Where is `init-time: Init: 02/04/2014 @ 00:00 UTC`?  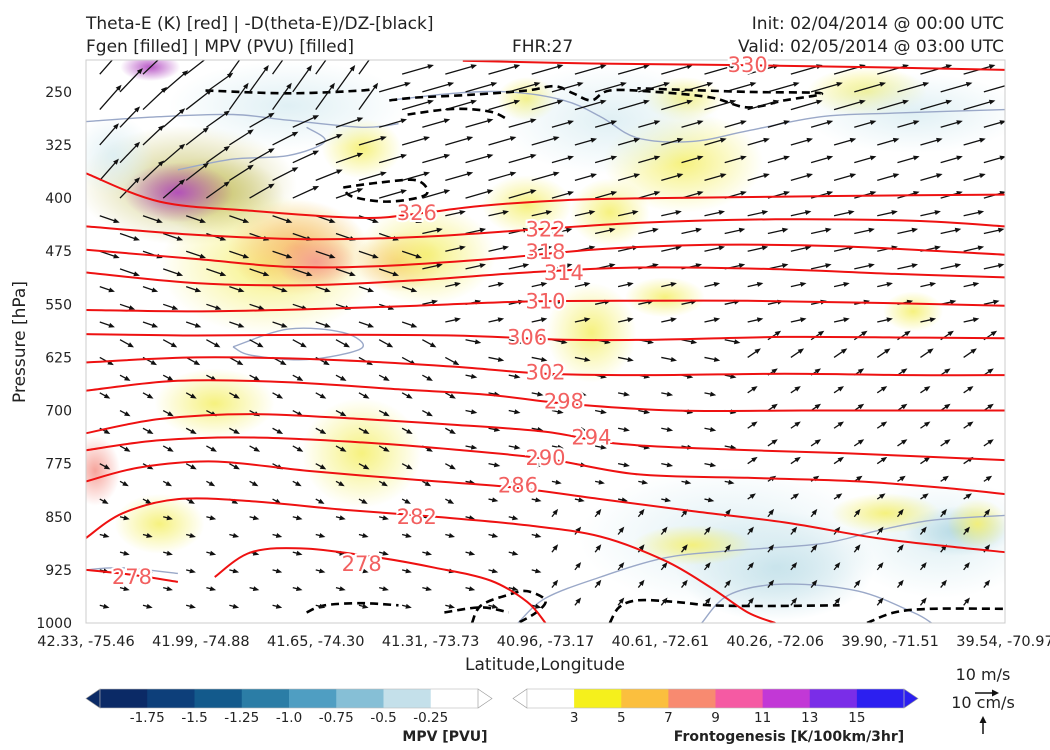
init-time: Init: 02/04/2014 @ 00:00 UTC is located at coordinates (877, 24).